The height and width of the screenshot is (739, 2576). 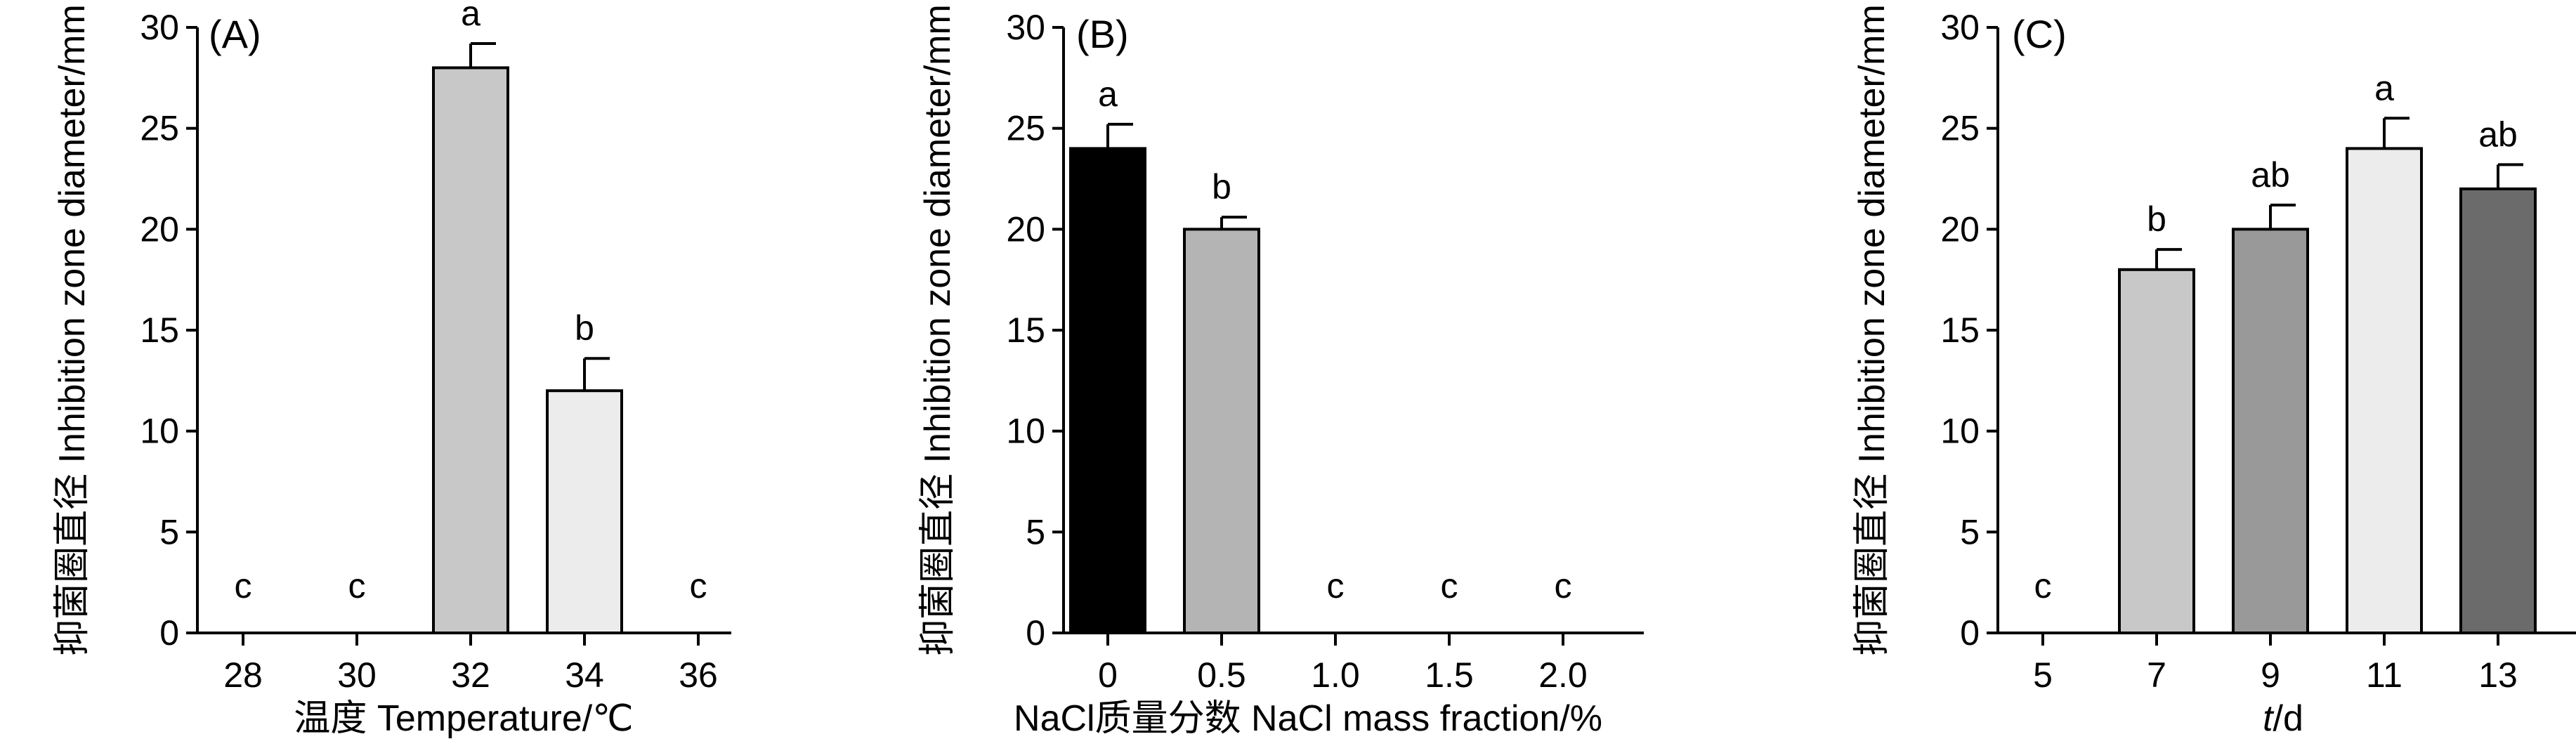 What do you see at coordinates (1108, 675) in the screenshot?
I see `x-tick-label: 0` at bounding box center [1108, 675].